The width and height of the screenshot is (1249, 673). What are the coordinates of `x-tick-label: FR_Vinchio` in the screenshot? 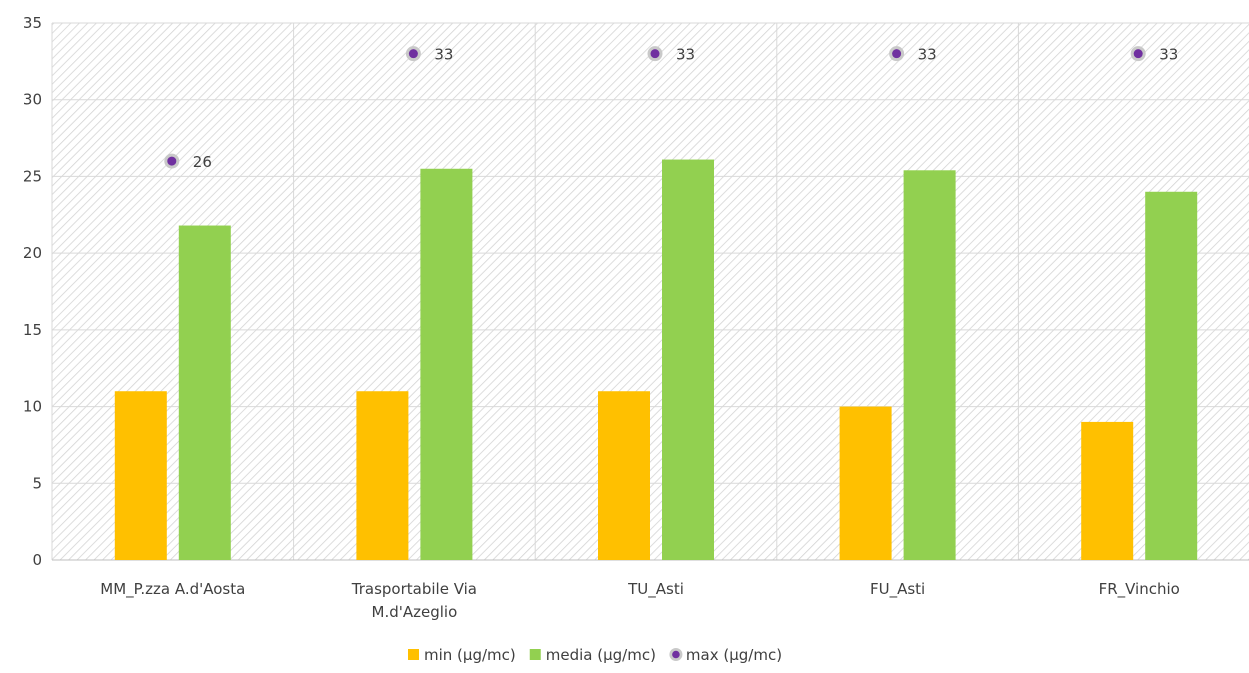 It's located at (1139, 589).